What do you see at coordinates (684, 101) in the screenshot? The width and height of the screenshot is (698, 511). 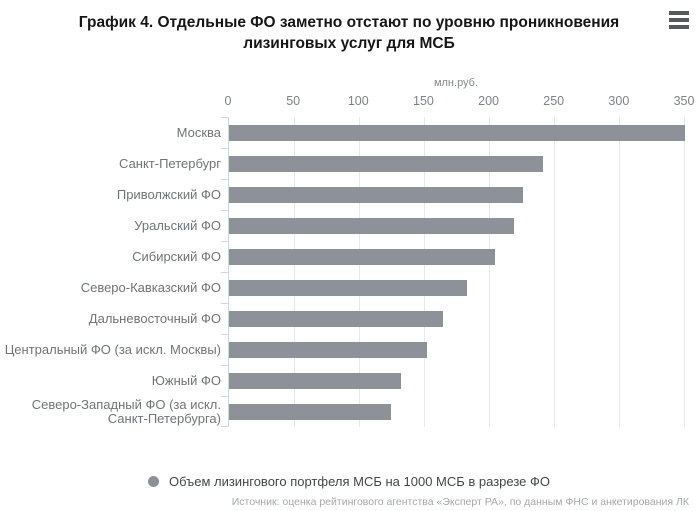 I see `x-tick-label: 350` at bounding box center [684, 101].